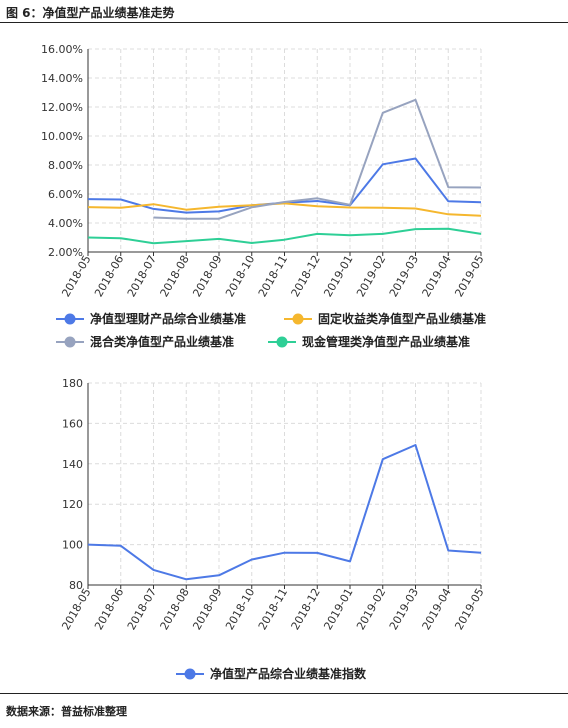 The height and width of the screenshot is (728, 568). What do you see at coordinates (65, 165) in the screenshot?
I see `y-tick-label: 8.00%` at bounding box center [65, 165].